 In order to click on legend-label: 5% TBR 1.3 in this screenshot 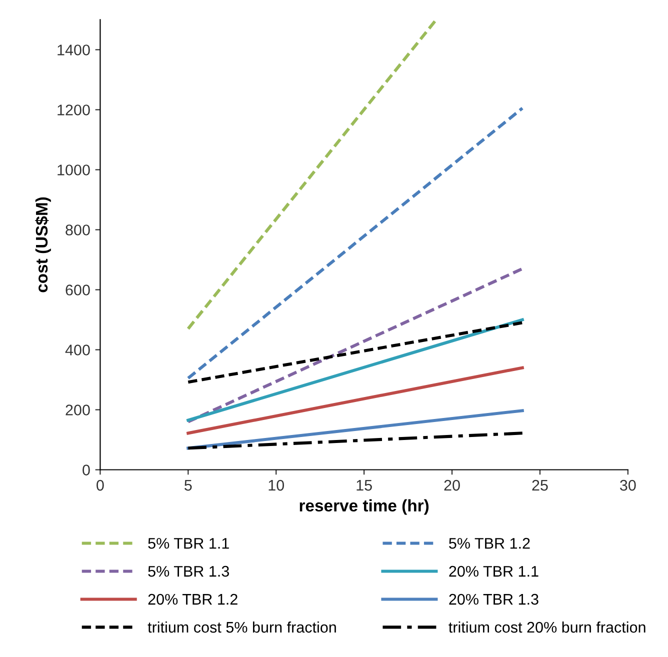, I will do `click(188, 571)`.